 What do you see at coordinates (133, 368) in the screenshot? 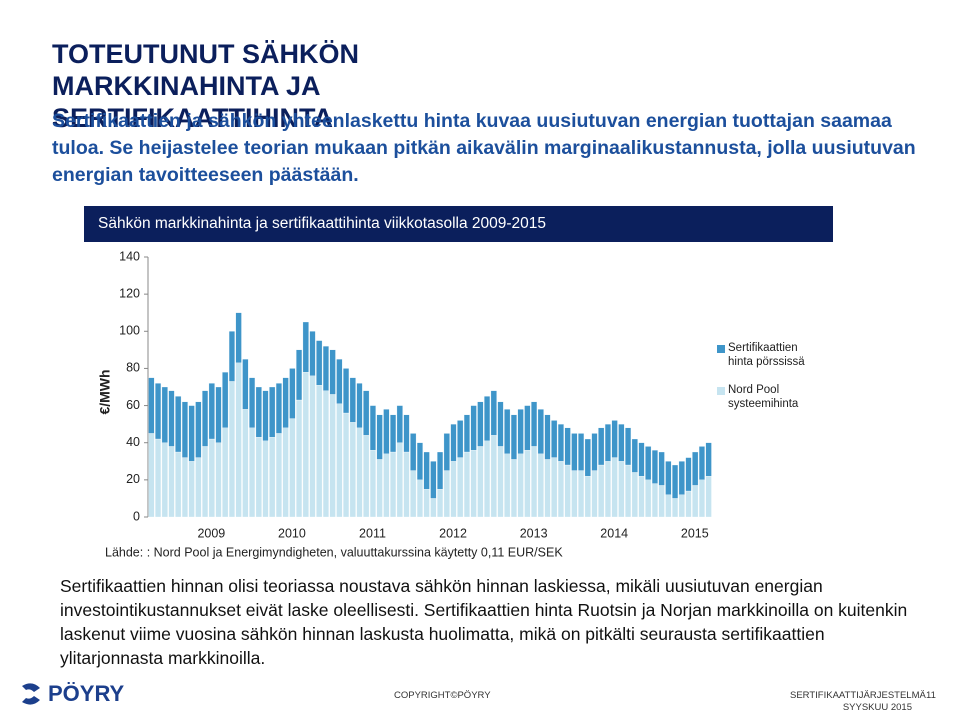
I see `y-tick-label: 80` at bounding box center [133, 368].